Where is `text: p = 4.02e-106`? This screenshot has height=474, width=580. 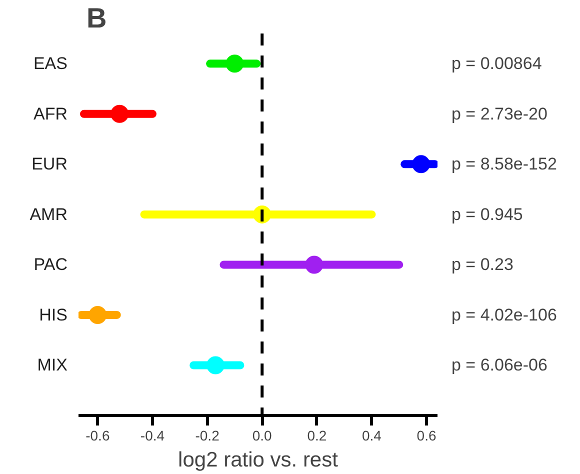 text: p = 4.02e-106 is located at coordinates (504, 314).